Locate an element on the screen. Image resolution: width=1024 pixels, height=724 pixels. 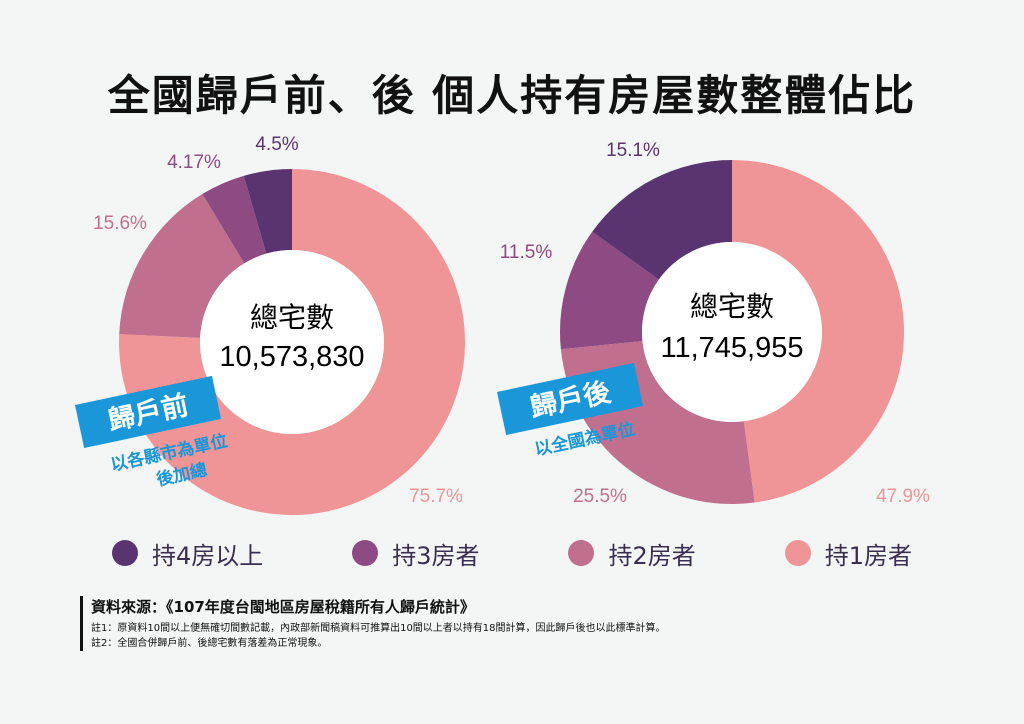
before-slice-3rooms is located at coordinates (234, 219).